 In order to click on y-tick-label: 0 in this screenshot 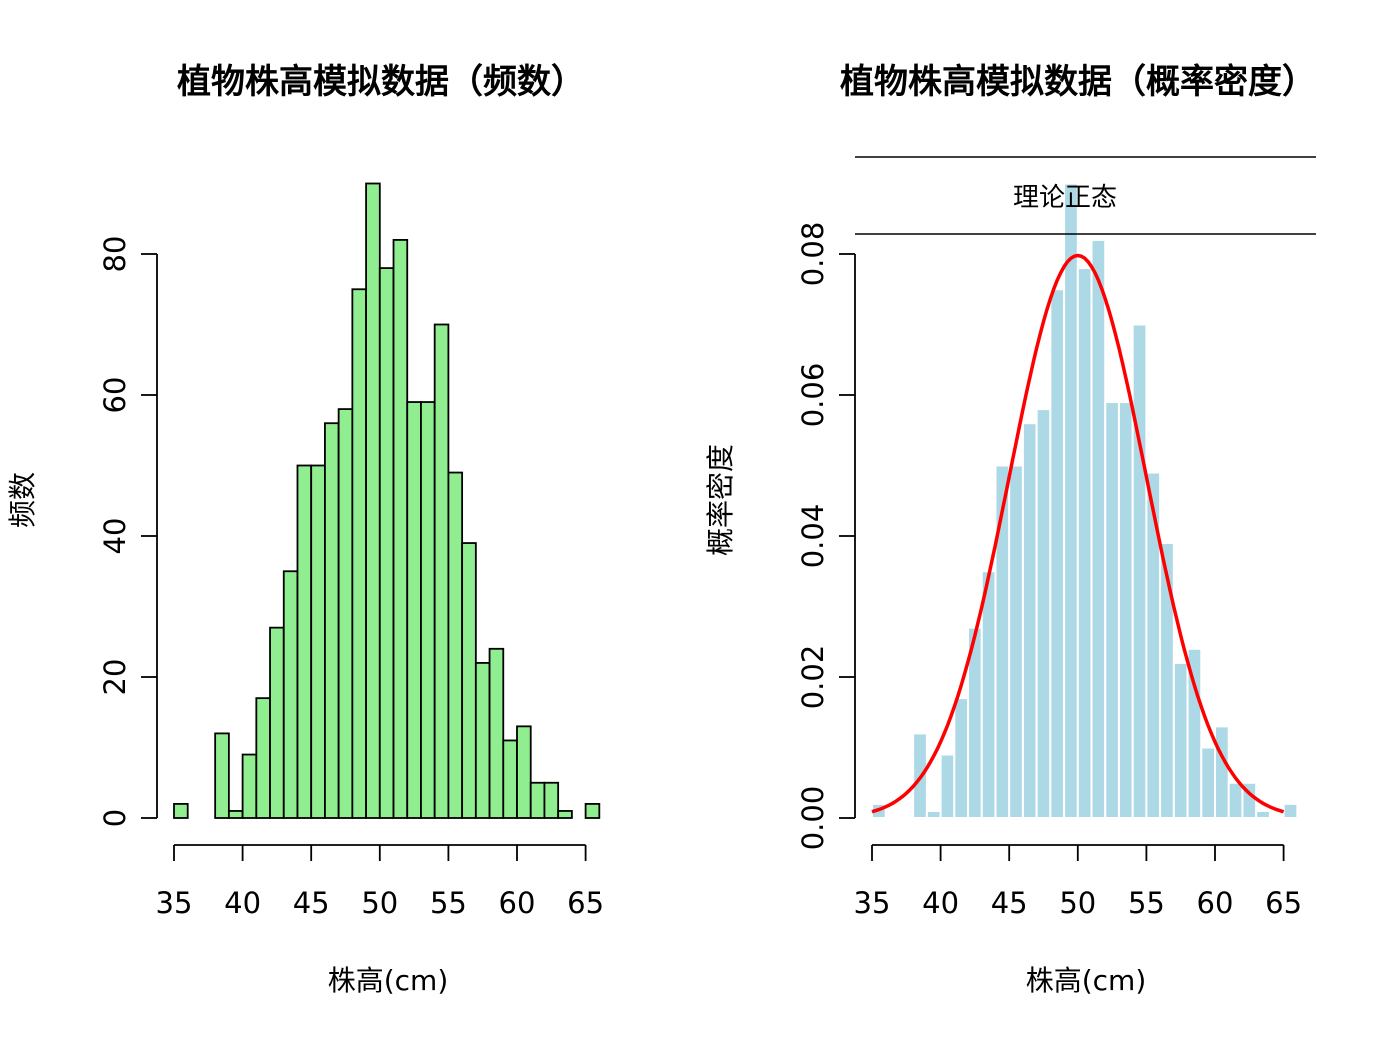, I will do `click(115, 818)`.